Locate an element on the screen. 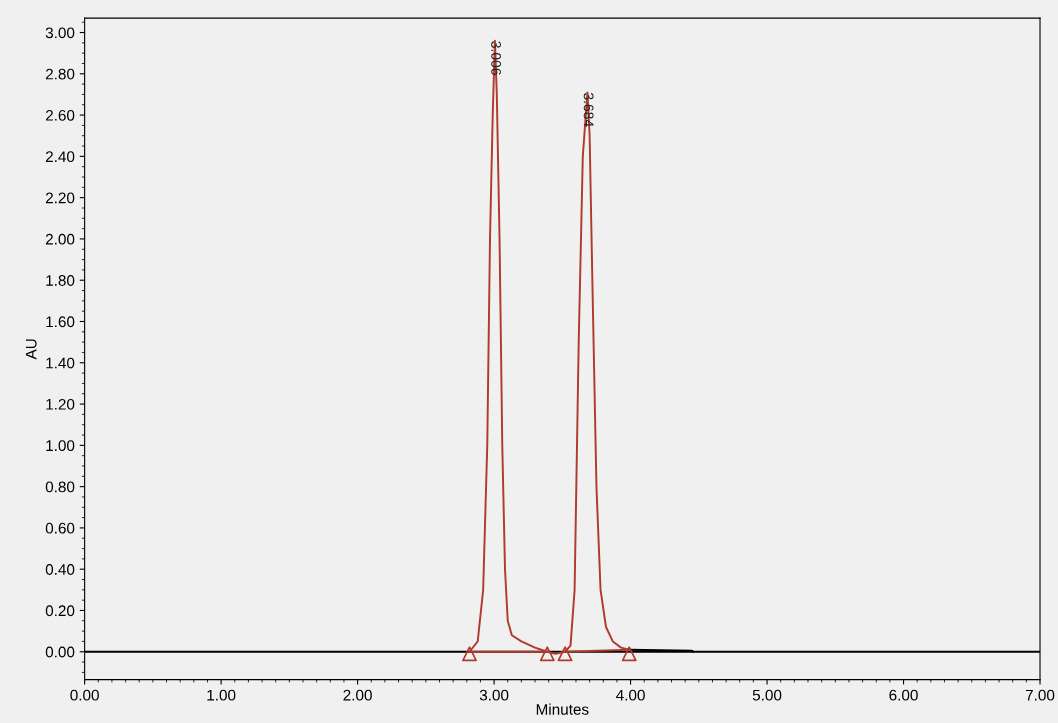 Image resolution: width=1058 pixels, height=723 pixels. annotation: 3.006 is located at coordinates (496, 58).